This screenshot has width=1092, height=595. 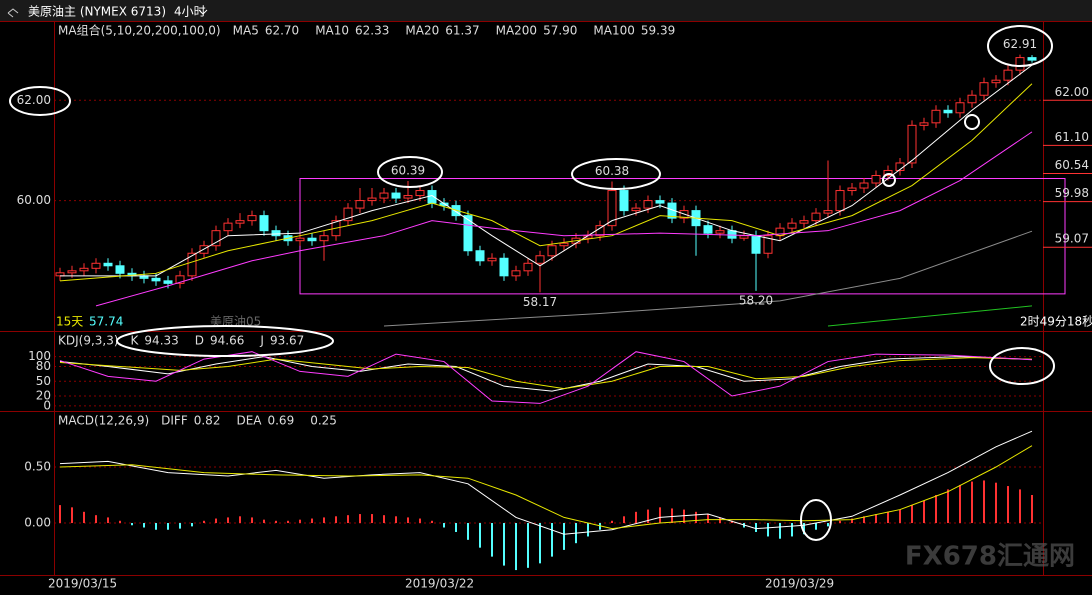 I want to click on legend-text: DIFF, so click(x=174, y=421).